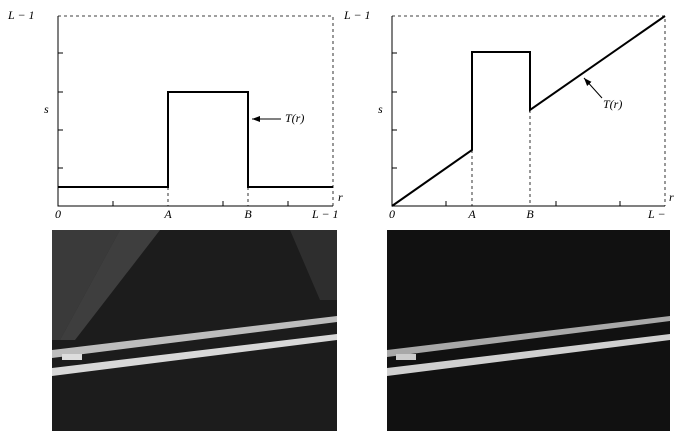 Image resolution: width=679 pixels, height=431 pixels. Describe the element at coordinates (593, 88) in the screenshot. I see `arrow` at that location.